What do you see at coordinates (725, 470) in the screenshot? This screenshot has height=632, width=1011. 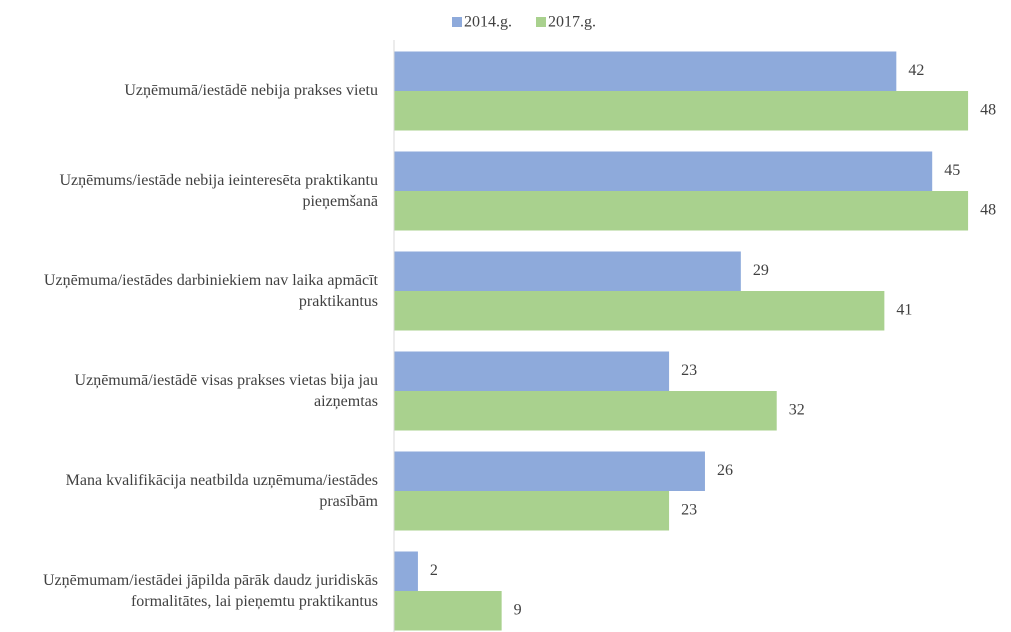 I see `value-label: 26` at bounding box center [725, 470].